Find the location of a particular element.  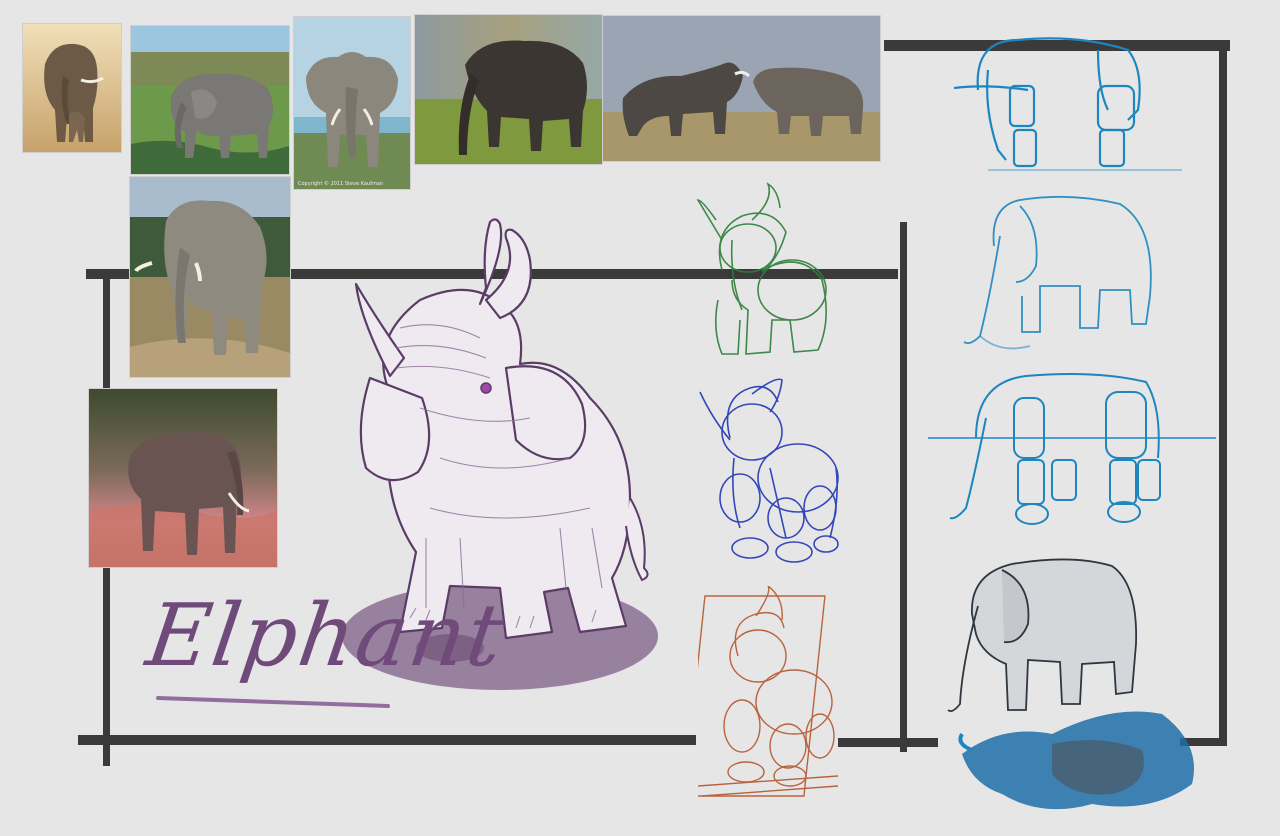

frame-bar-inner-vertical is located at coordinates (903, 487).